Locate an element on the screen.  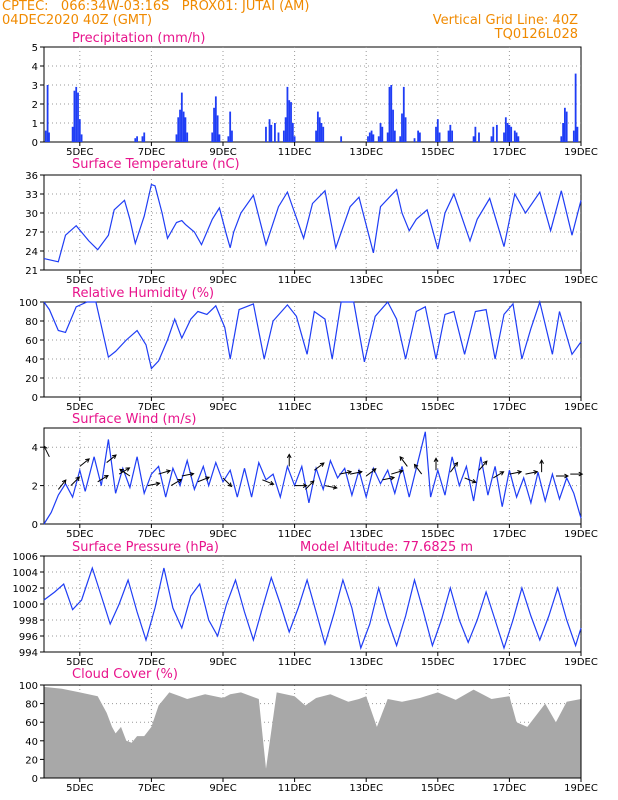
cloud-area is located at coordinates (312, 732).